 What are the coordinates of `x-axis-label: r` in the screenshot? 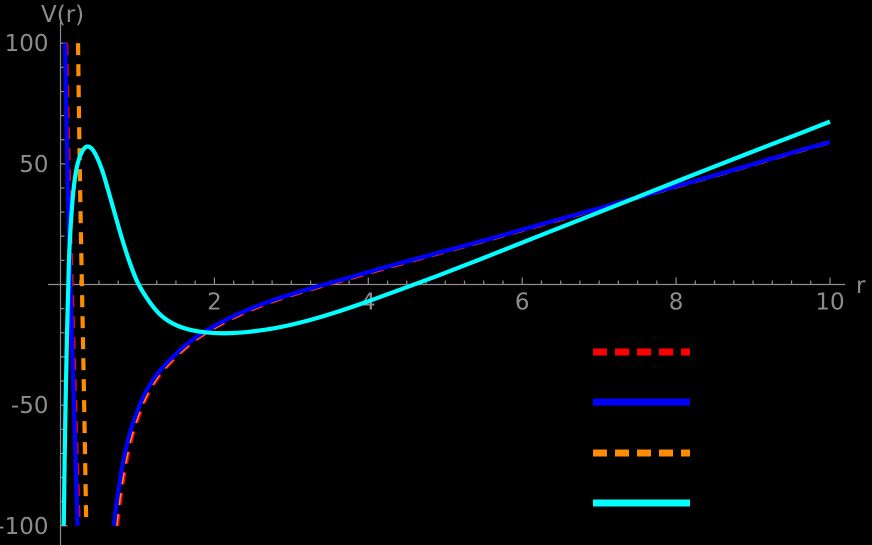 It's located at (861, 286).